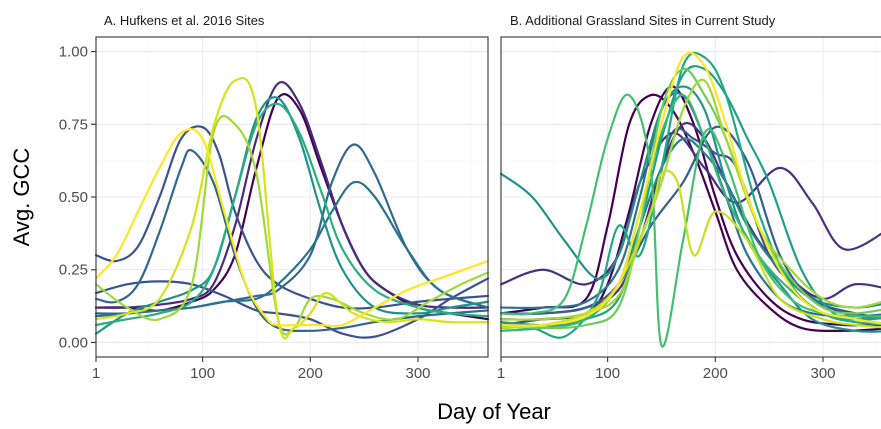  I want to click on panel-b-x-tick-label: 200, so click(715, 373).